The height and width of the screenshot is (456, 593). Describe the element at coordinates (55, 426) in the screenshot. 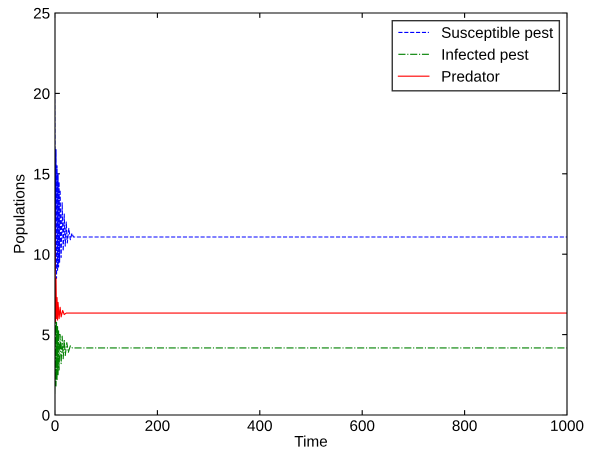

I see `x-tick-label: 0` at that location.